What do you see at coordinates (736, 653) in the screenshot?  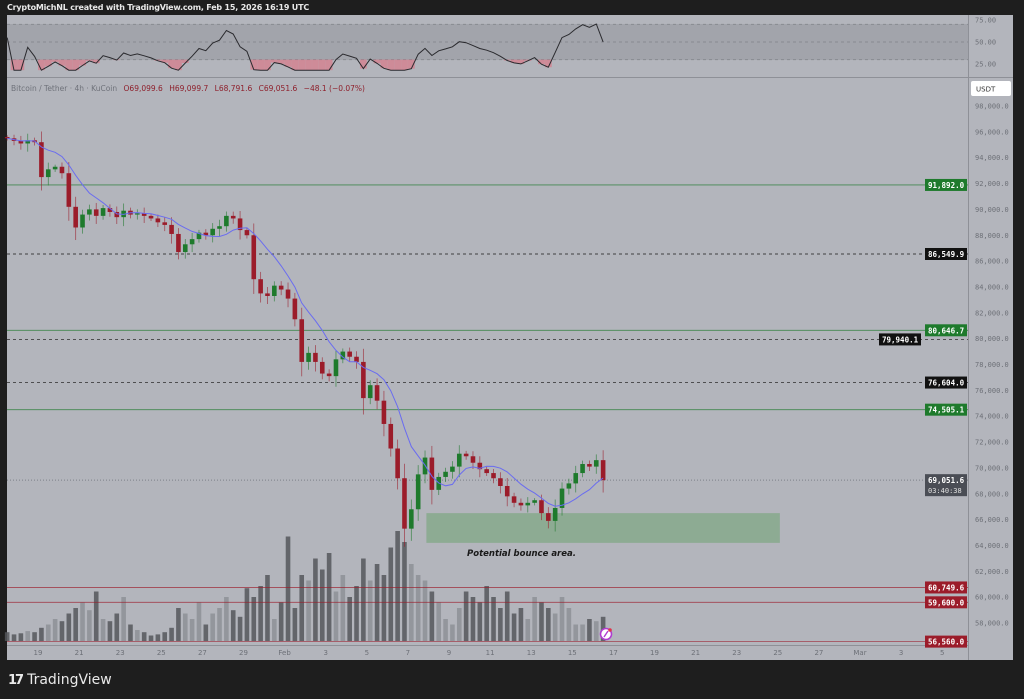 I see `date-tick: 23` at bounding box center [736, 653].